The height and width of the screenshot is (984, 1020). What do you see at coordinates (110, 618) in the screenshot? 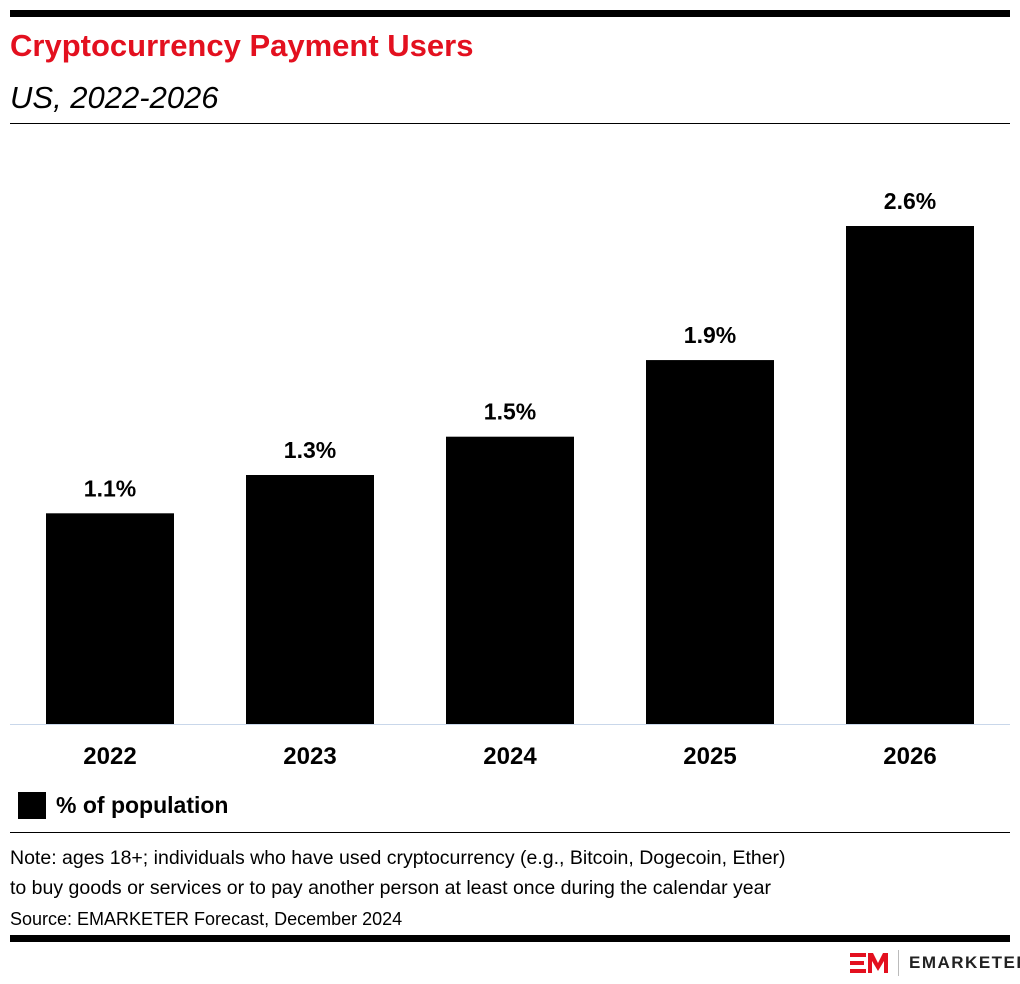
I see `bar-2022` at bounding box center [110, 618].